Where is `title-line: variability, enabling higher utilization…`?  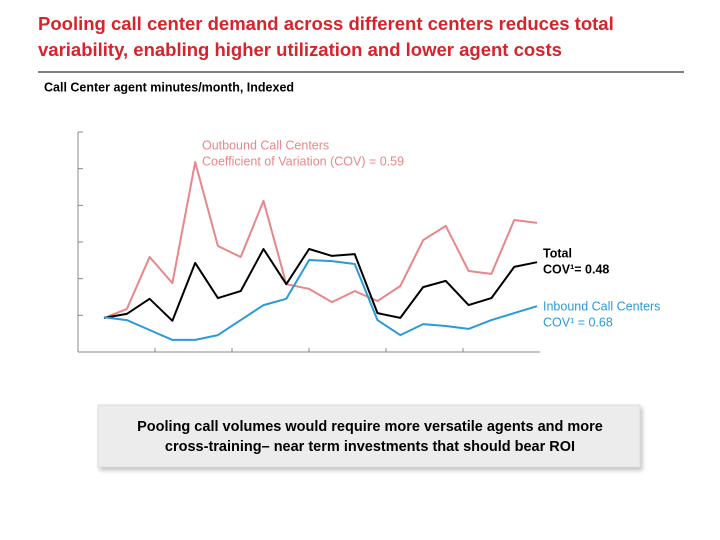
title-line: variability, enabling higher utilization… is located at coordinates (300, 49).